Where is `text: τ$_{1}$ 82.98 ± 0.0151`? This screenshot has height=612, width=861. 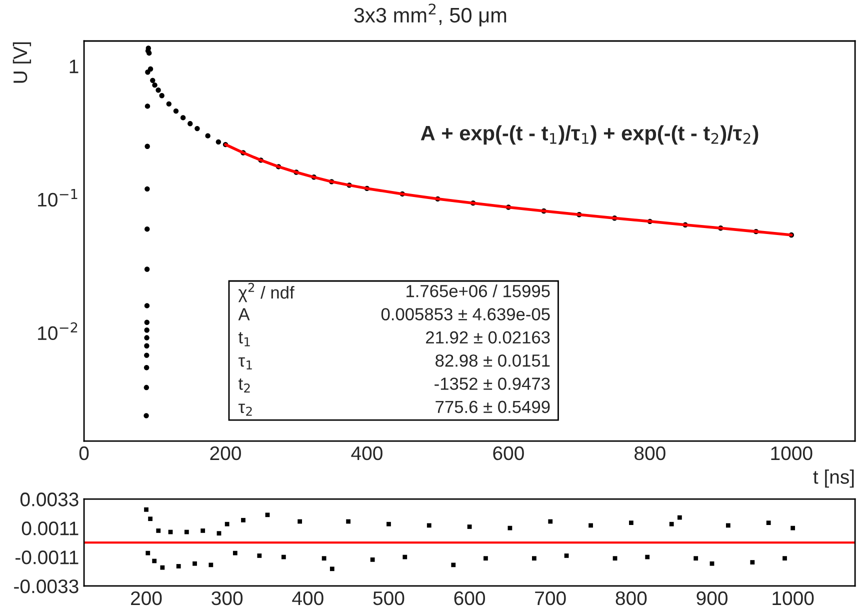
text: τ$_{1}$ 82.98 ± 0.0151 is located at coordinates (394, 362).